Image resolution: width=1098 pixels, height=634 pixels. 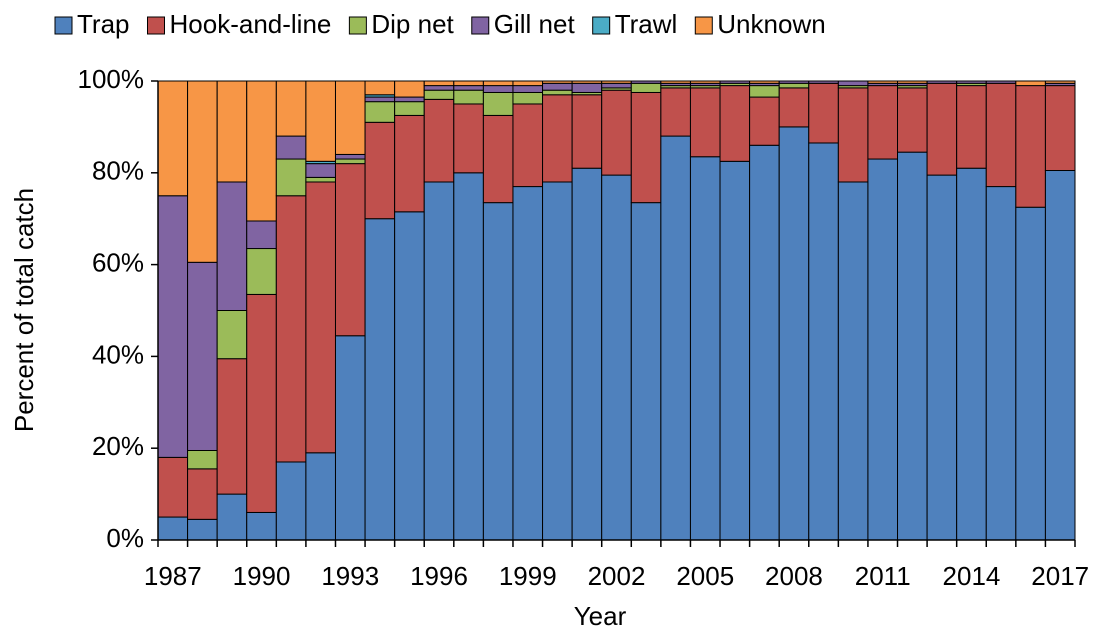 I want to click on legend-label: Unknown, so click(x=771, y=24).